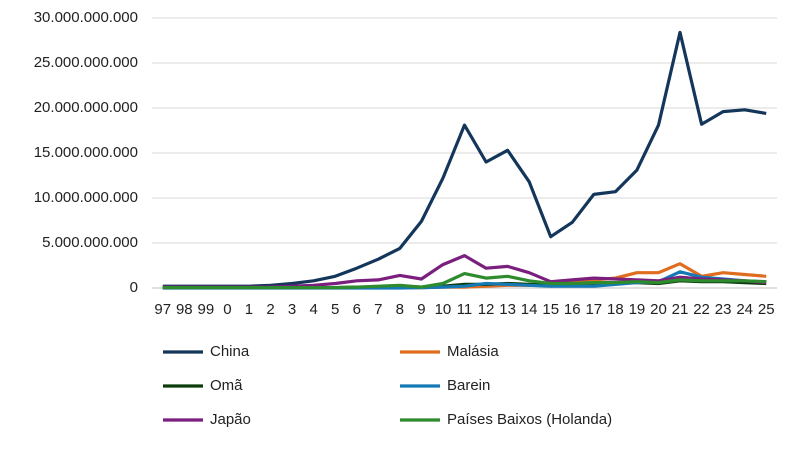 The image size is (800, 458). What do you see at coordinates (593, 309) in the screenshot?
I see `x-tick-label: 17` at bounding box center [593, 309].